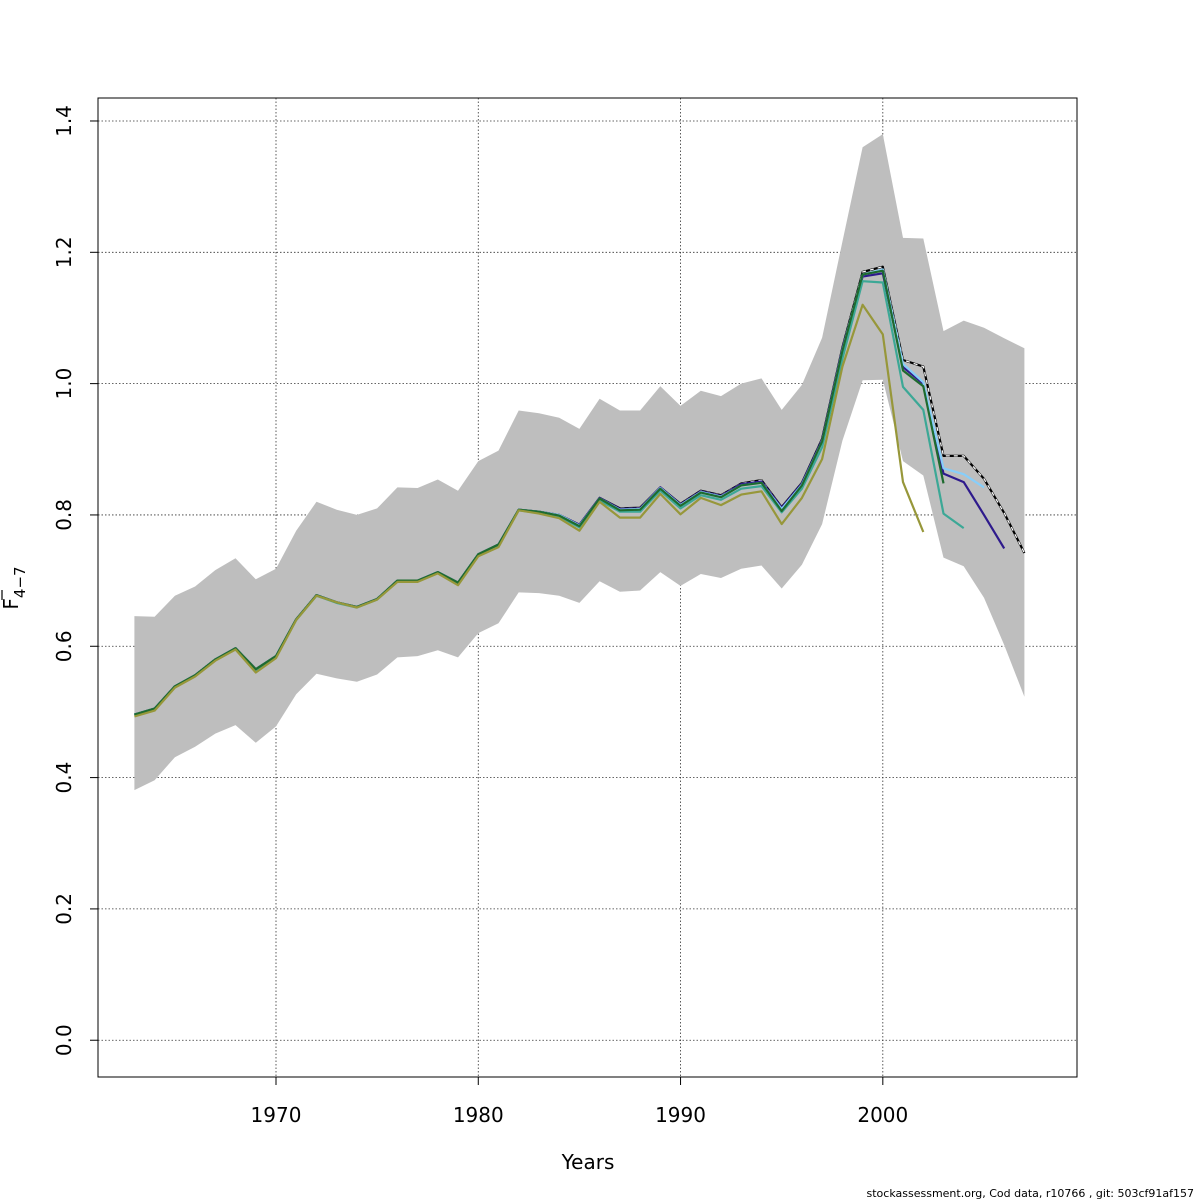  I want to click on svg-text: F4−7, so click(14, 587).